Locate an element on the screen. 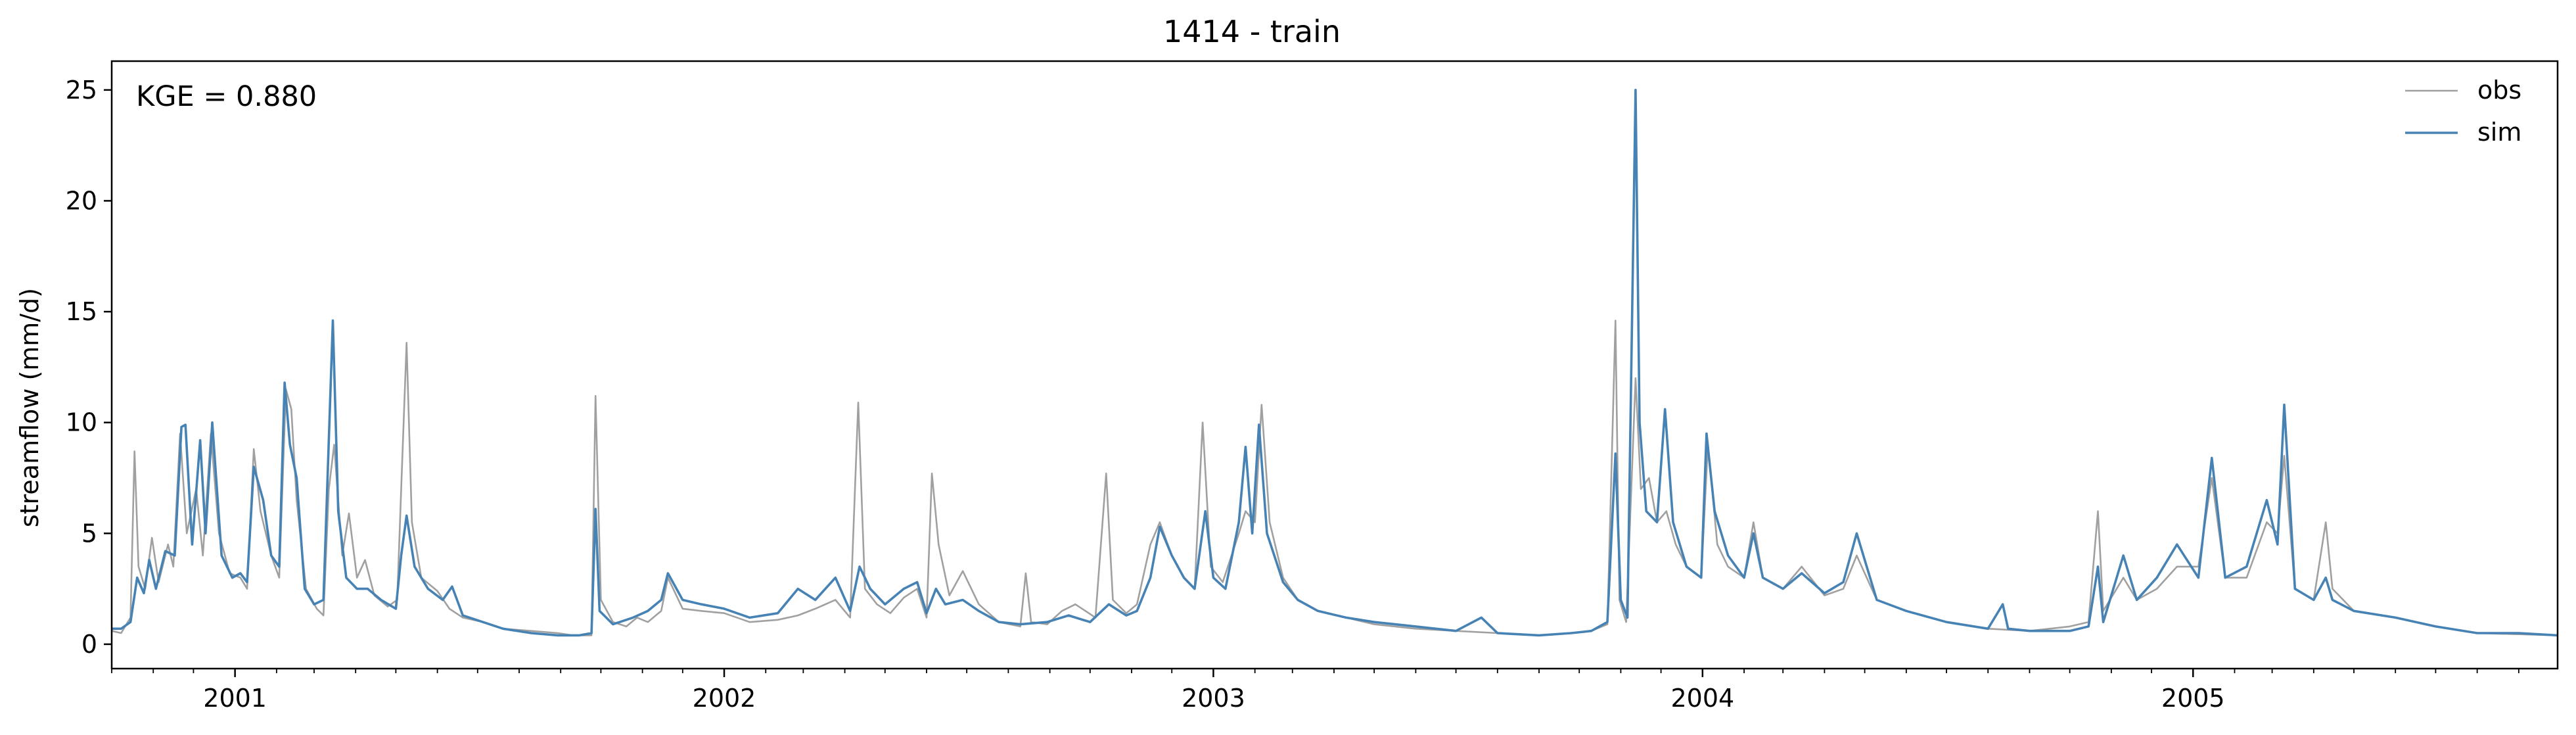 The height and width of the screenshot is (735, 2576). y-tick-label: 10 is located at coordinates (82, 422).